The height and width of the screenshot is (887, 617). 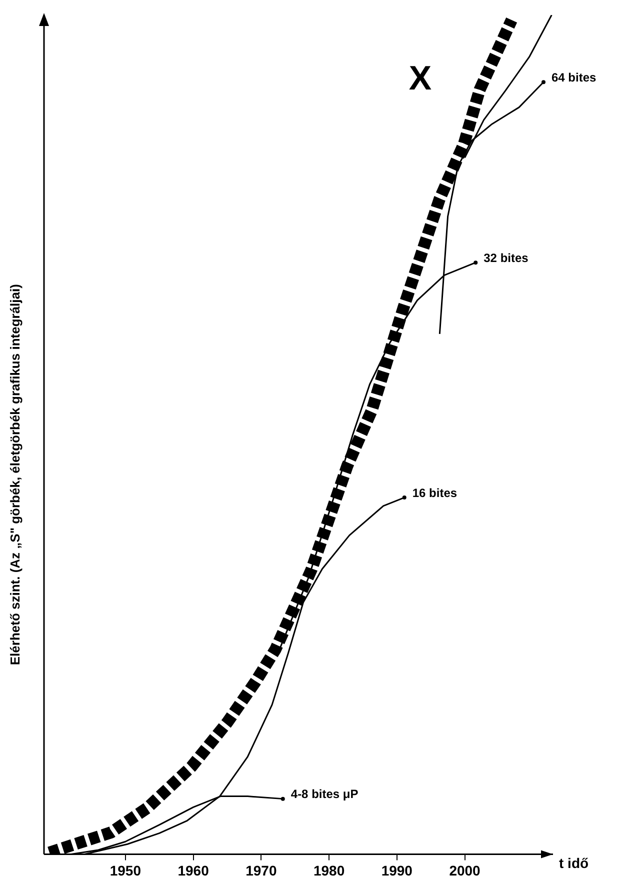 What do you see at coordinates (15, 475) in the screenshot?
I see `y-axis-title: Elérhető szint. (Az „S" görbék, életgörbék grafikus integráljai)` at bounding box center [15, 475].